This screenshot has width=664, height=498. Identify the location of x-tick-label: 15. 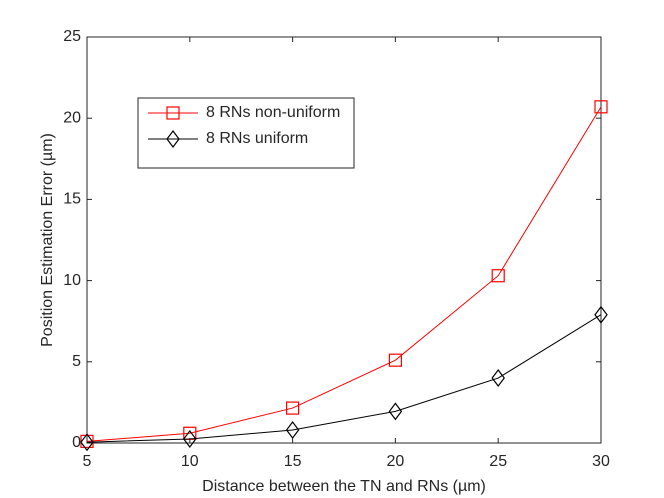
(293, 461).